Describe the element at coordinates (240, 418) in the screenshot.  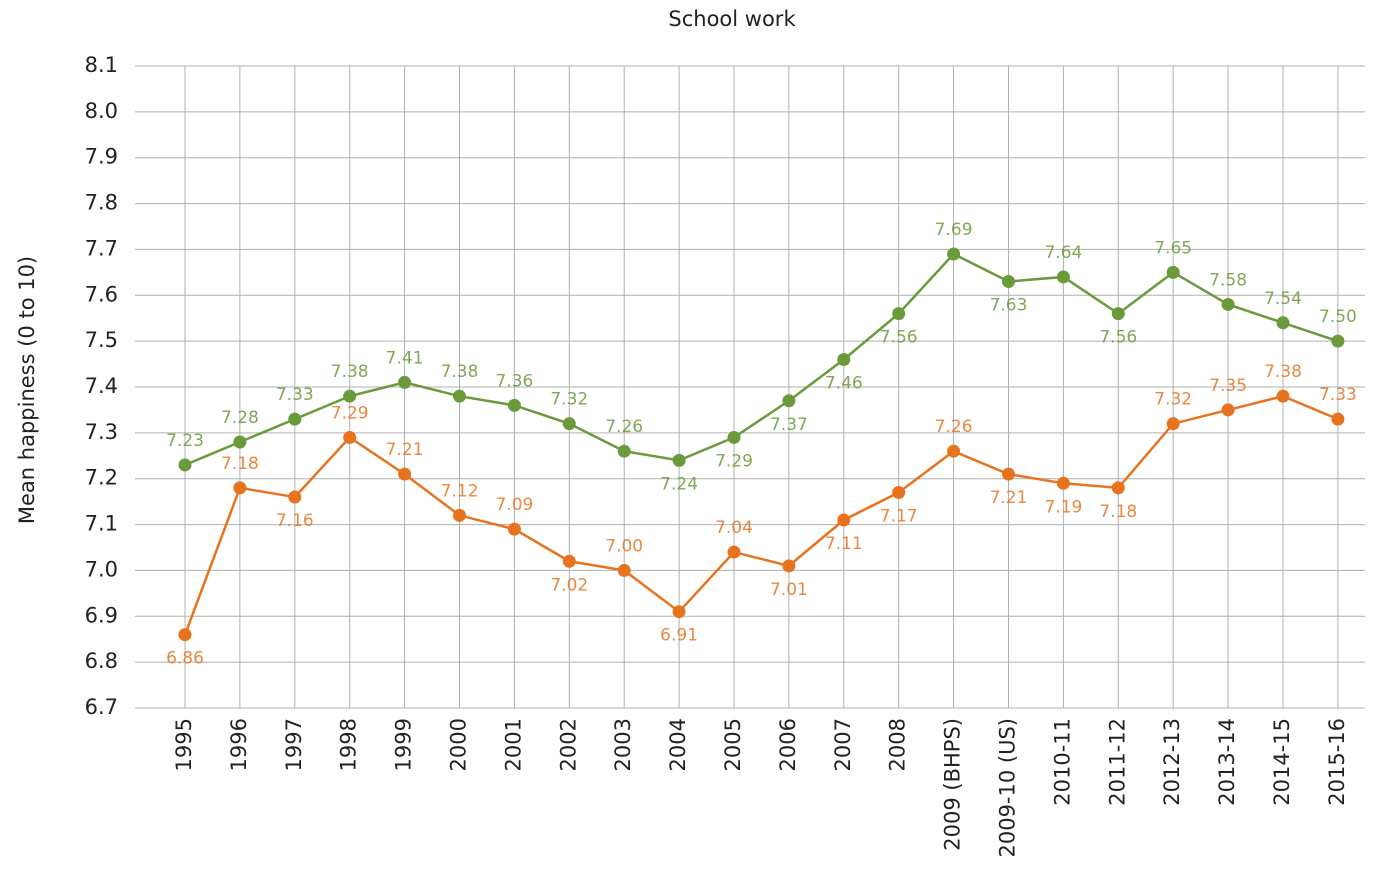
I see `data-label: 7.28` at that location.